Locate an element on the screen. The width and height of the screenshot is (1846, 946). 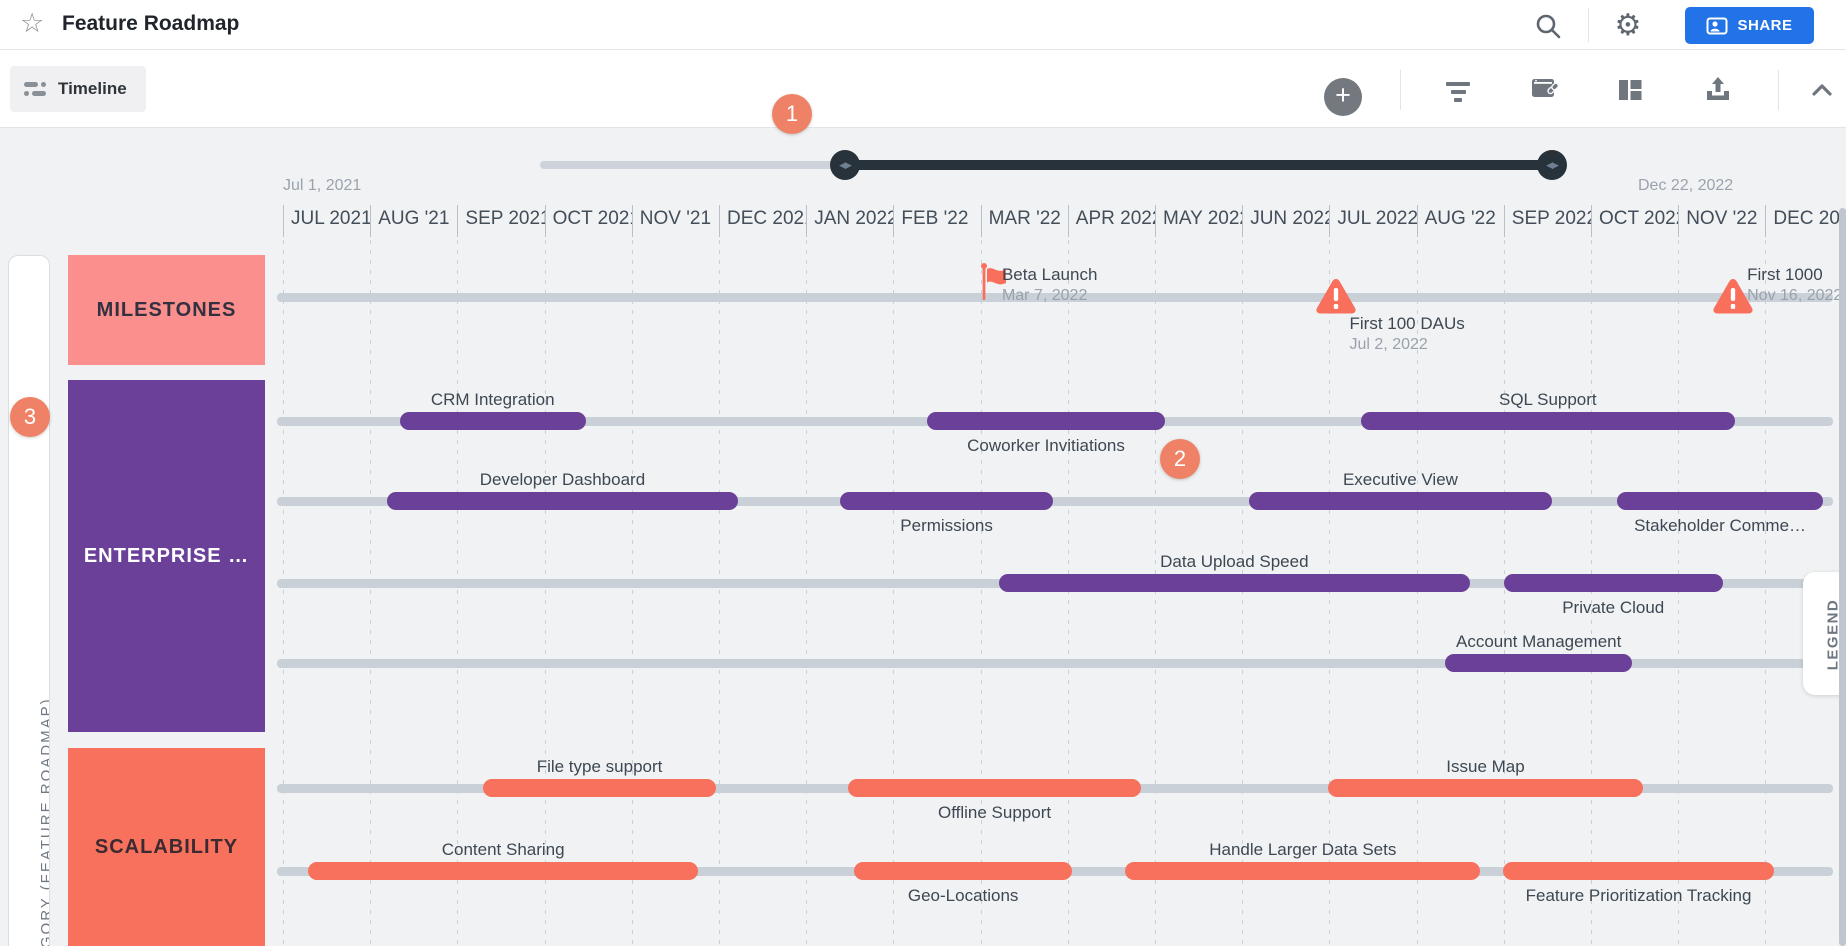
bar-label-sql-support: SQL Support is located at coordinates (1548, 399).